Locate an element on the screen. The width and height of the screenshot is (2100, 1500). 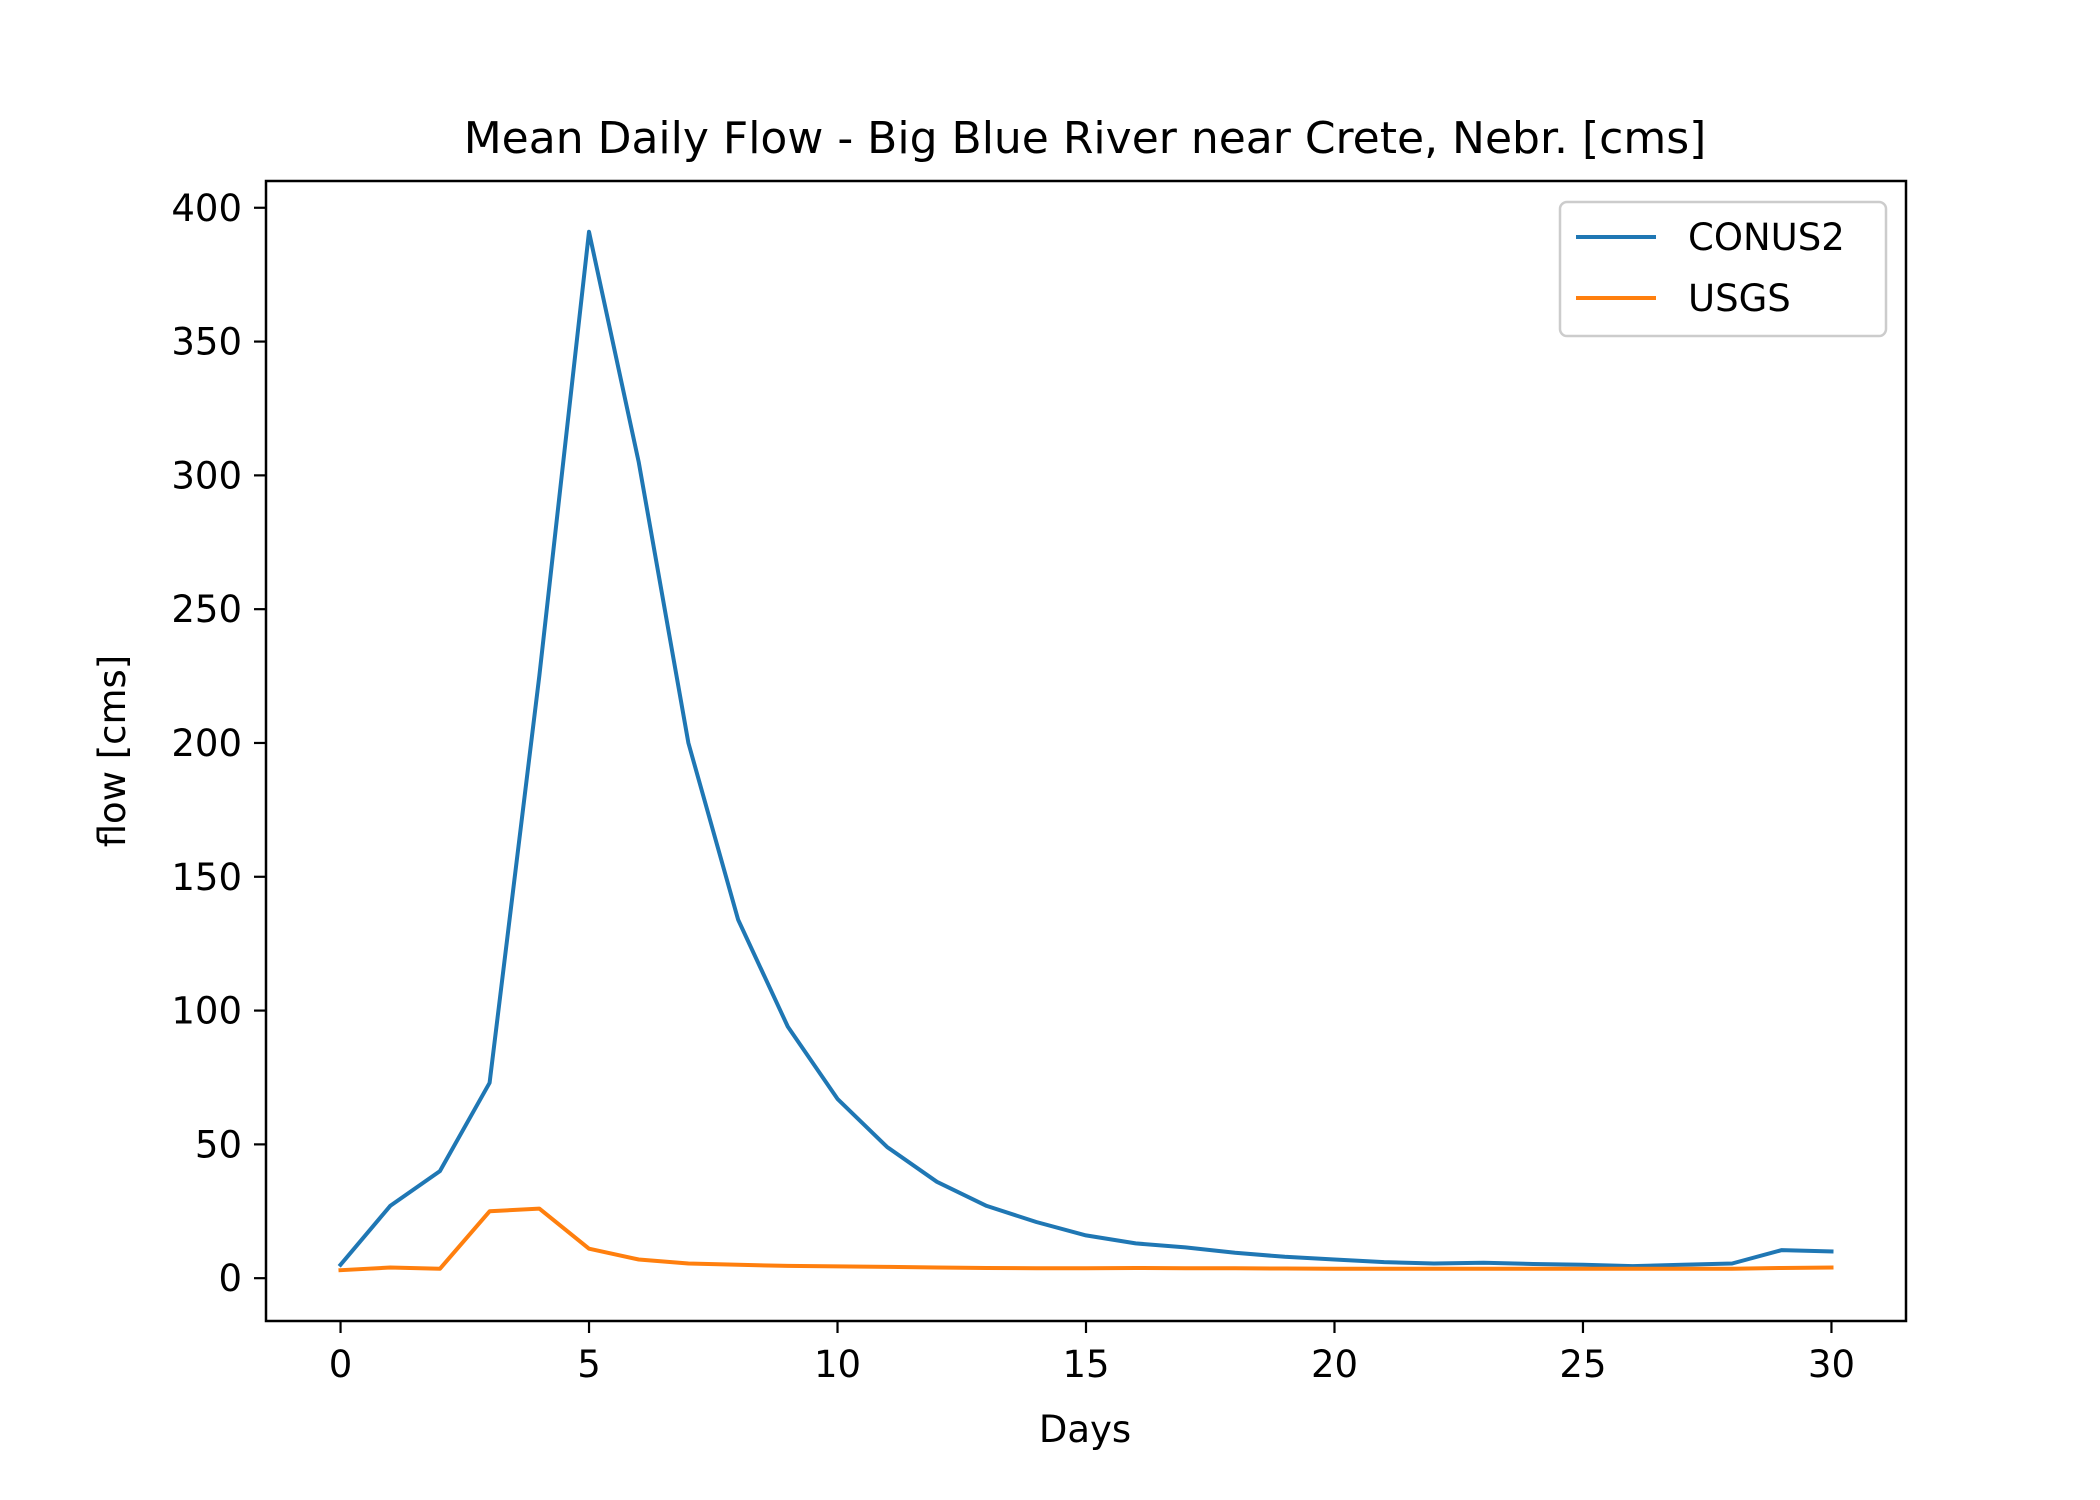
x-tick-label: 10 is located at coordinates (837, 1364).